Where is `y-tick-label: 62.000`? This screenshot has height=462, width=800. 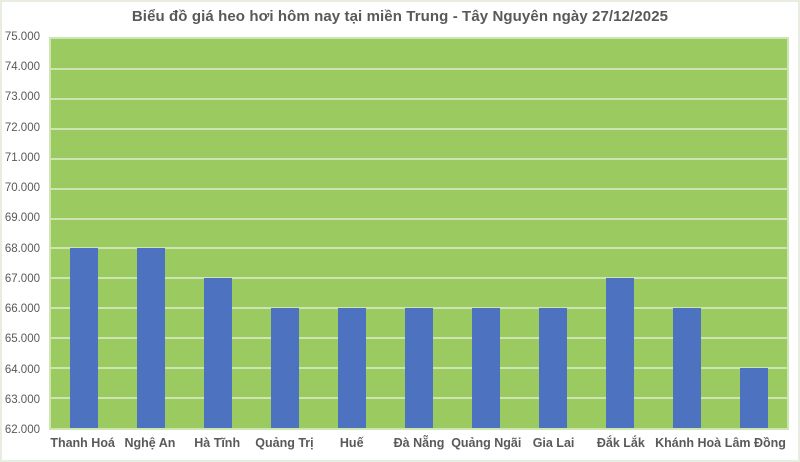 y-tick-label: 62.000 is located at coordinates (22, 430).